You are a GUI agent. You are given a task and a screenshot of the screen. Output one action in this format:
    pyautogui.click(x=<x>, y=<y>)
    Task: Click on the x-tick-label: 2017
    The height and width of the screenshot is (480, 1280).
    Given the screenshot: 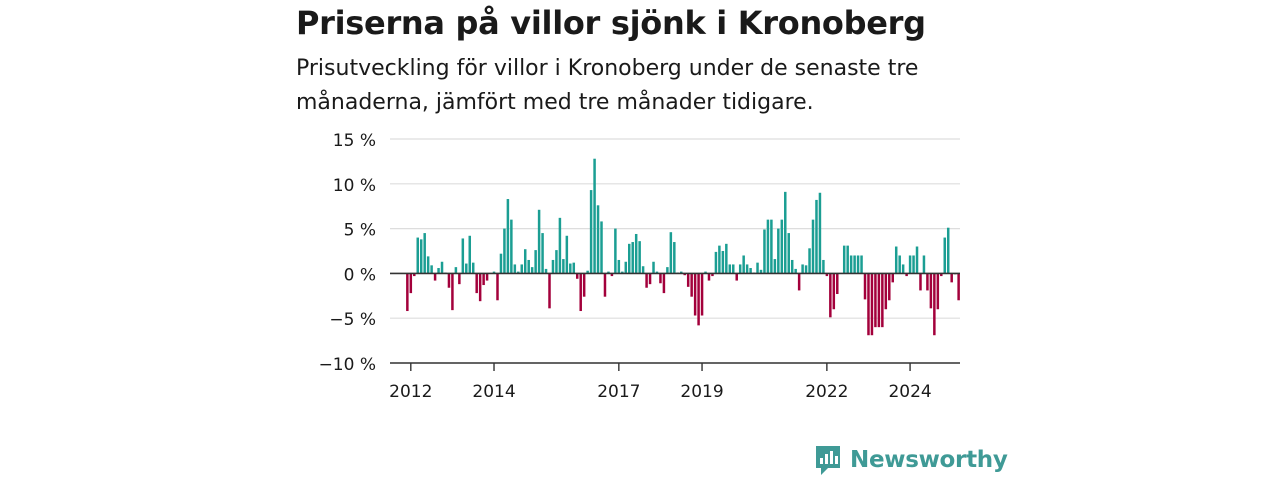 What is the action you would take?
    pyautogui.click(x=618, y=392)
    